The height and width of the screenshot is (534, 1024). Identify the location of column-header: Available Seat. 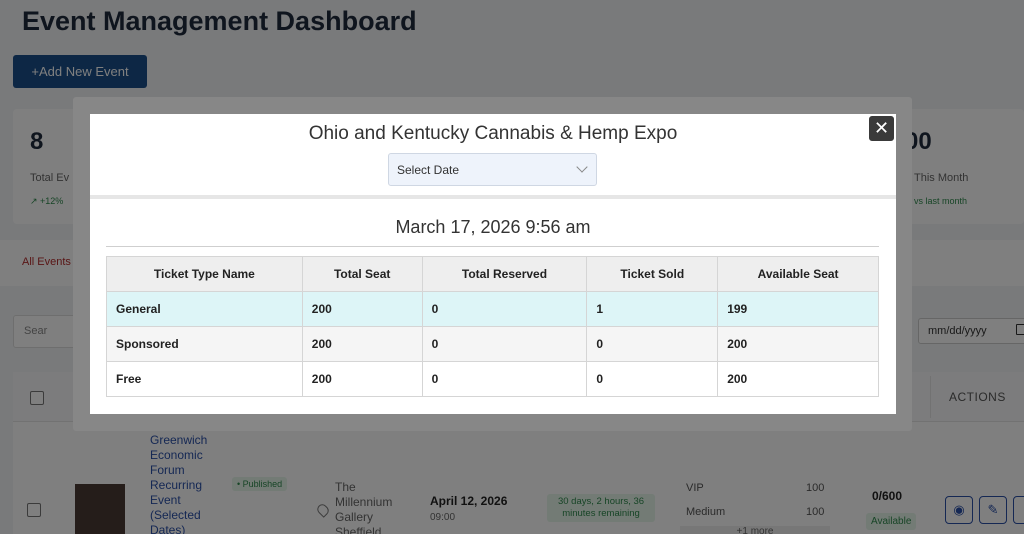
(798, 274).